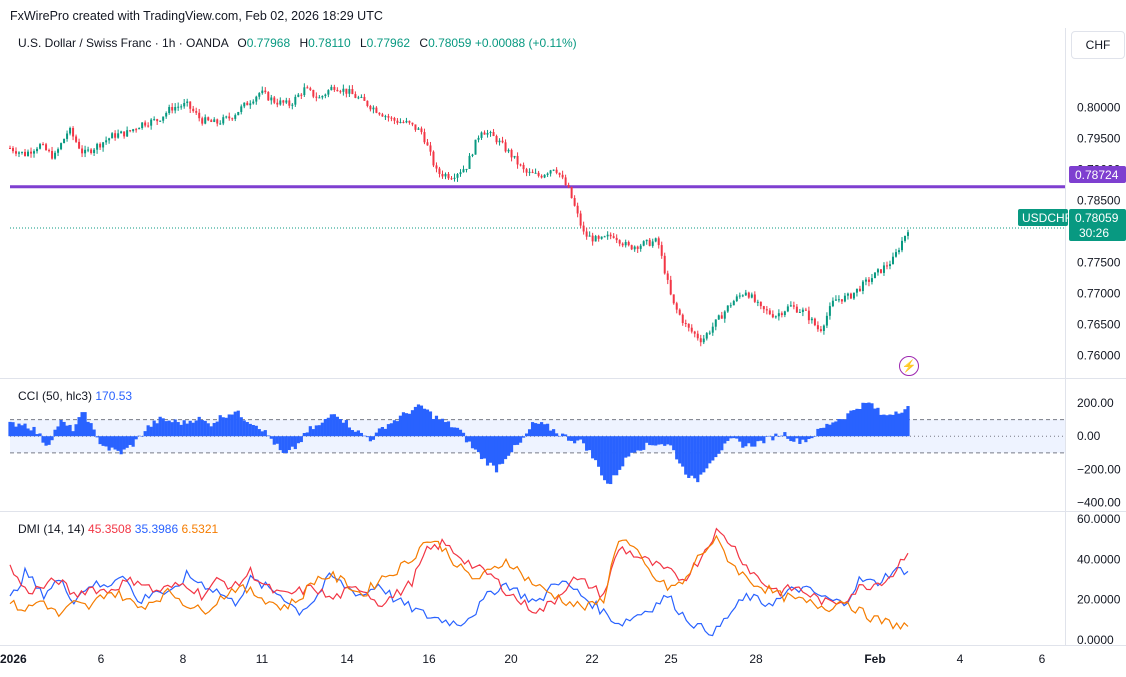 This screenshot has height=677, width=1126. What do you see at coordinates (1095, 640) in the screenshot?
I see `dmi-tick-label: 0.0000` at bounding box center [1095, 640].